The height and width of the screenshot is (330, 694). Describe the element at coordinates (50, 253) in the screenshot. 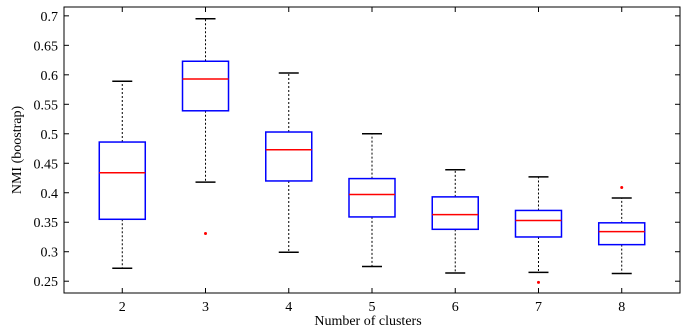

I see `y-tick-label: 0.3` at that location.